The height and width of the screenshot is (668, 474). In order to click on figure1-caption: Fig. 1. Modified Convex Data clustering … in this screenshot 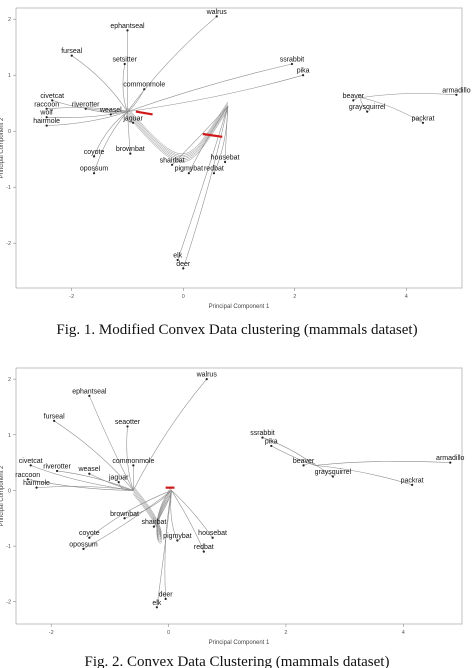, I will do `click(237, 330)`.